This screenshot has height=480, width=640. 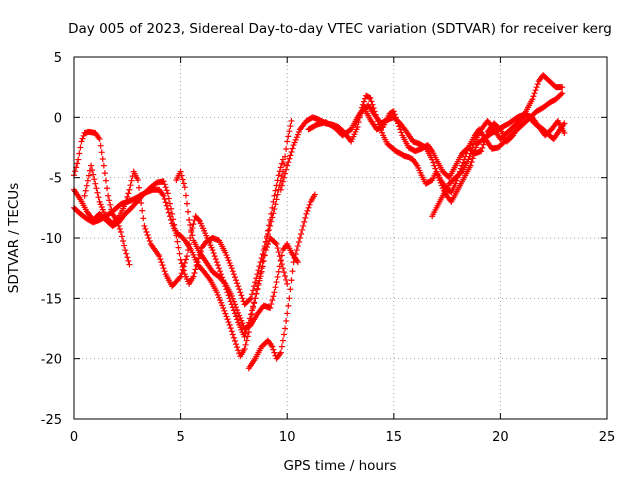 I want to click on x-tick-label: 5, so click(x=180, y=437).